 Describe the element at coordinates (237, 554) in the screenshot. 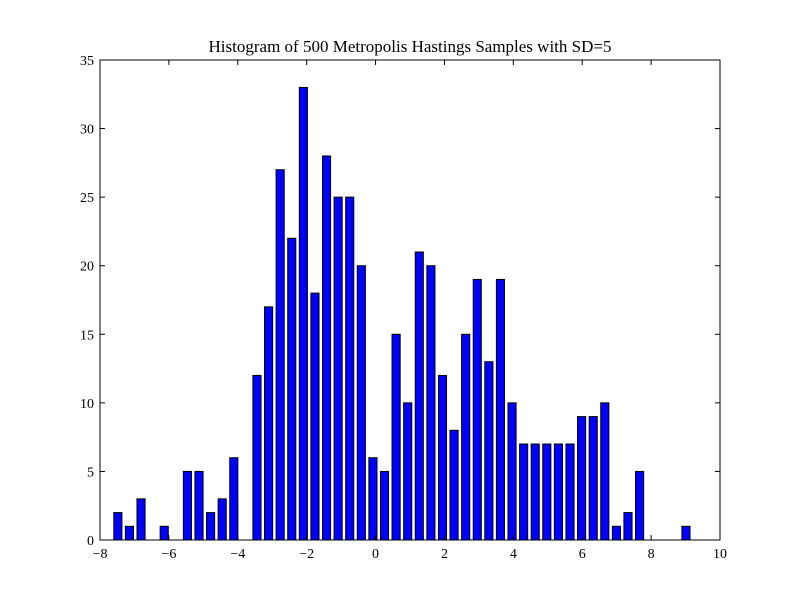

I see `x-tick-label: −4` at that location.